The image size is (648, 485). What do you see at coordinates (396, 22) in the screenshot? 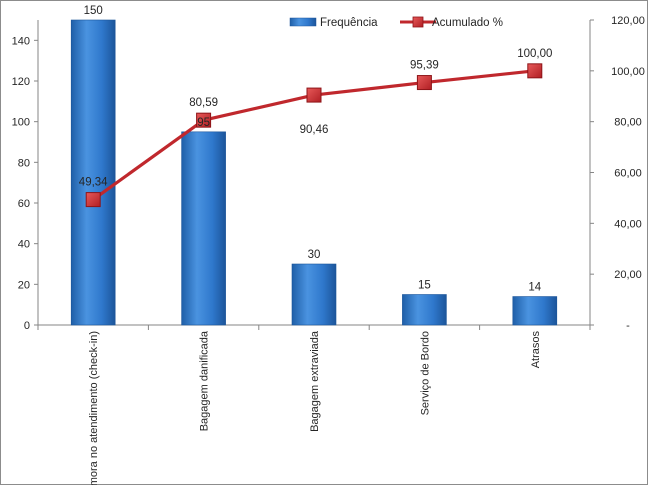
I see `legend: Frequência Acumulado %` at bounding box center [396, 22].